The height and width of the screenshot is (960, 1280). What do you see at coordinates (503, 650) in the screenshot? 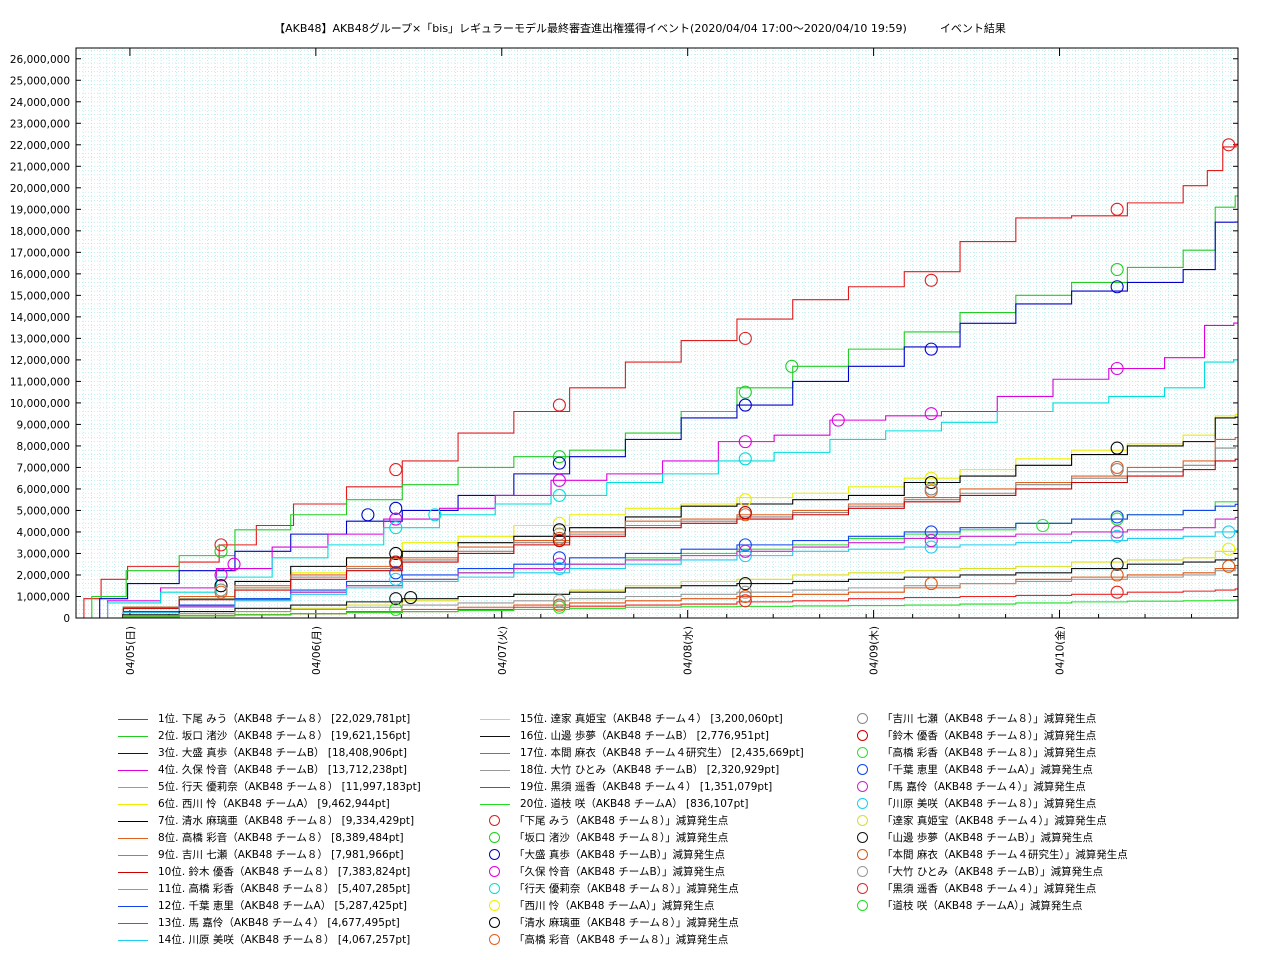
I see `x-tick-label: 04/07(火)` at bounding box center [503, 650].